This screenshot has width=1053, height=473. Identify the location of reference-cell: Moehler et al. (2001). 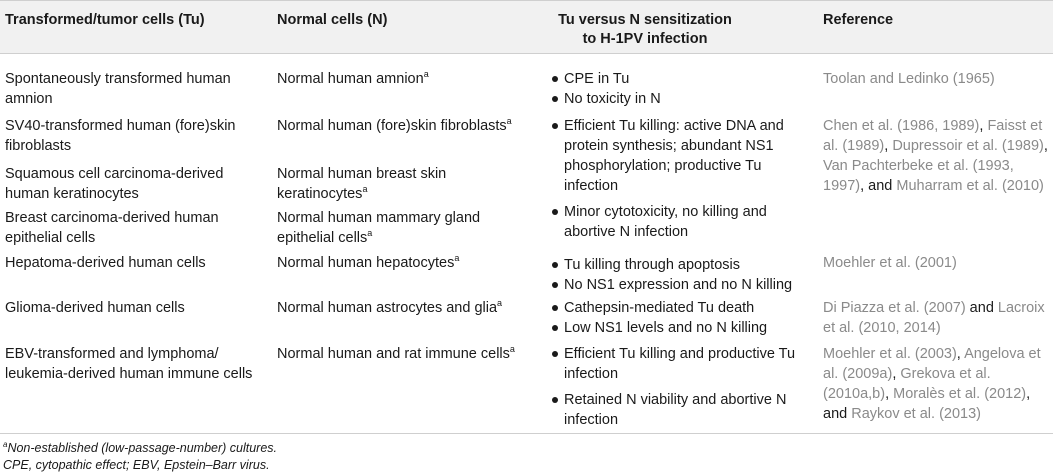
(937, 263).